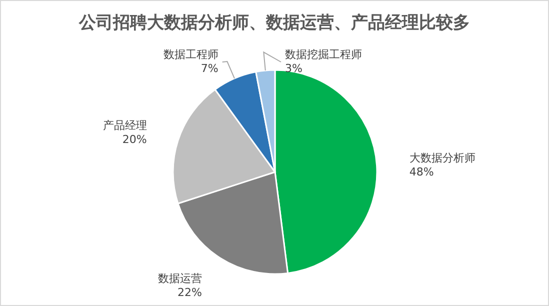  What do you see at coordinates (180, 278) in the screenshot?
I see `slice-label: 数据运营` at bounding box center [180, 278].